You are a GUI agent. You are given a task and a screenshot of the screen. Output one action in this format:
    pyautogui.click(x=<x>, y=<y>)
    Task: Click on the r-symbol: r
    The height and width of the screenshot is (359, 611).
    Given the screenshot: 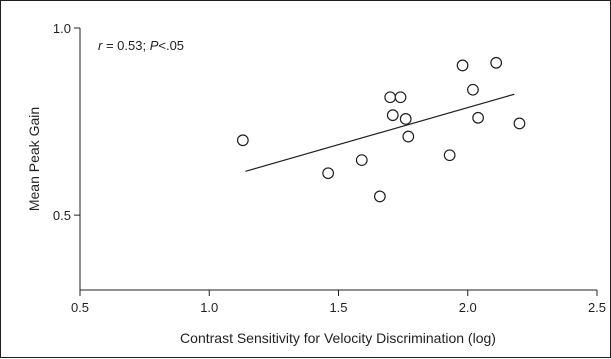 What is the action you would take?
    pyautogui.click(x=100, y=45)
    